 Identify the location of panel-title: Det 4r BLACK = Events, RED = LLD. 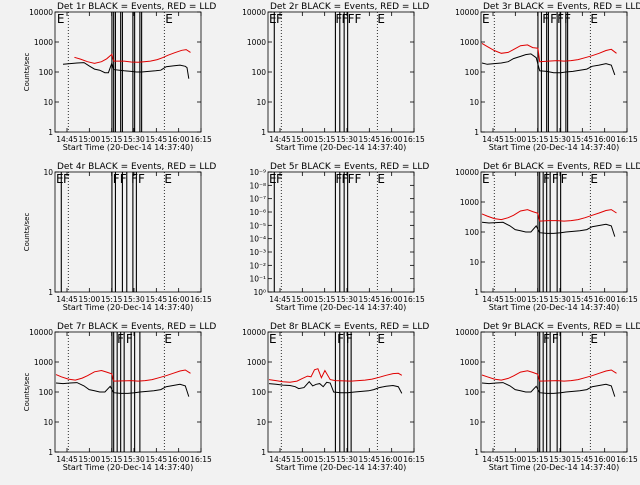
(136, 167).